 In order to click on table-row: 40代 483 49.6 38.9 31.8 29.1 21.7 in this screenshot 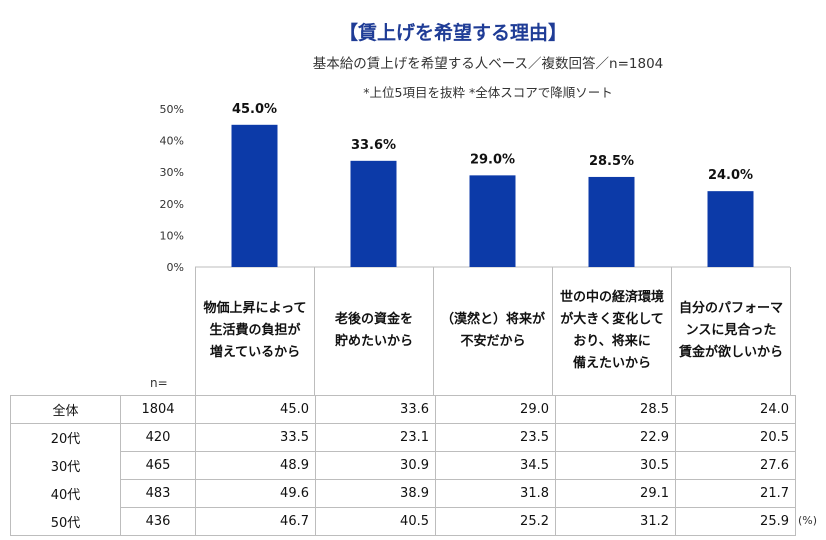, I will do `click(403, 493)`.